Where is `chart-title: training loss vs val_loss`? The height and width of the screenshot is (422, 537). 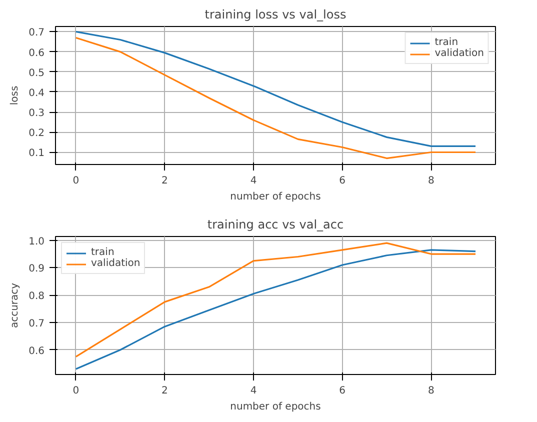
chart-title: training loss vs val_loss is located at coordinates (275, 15).